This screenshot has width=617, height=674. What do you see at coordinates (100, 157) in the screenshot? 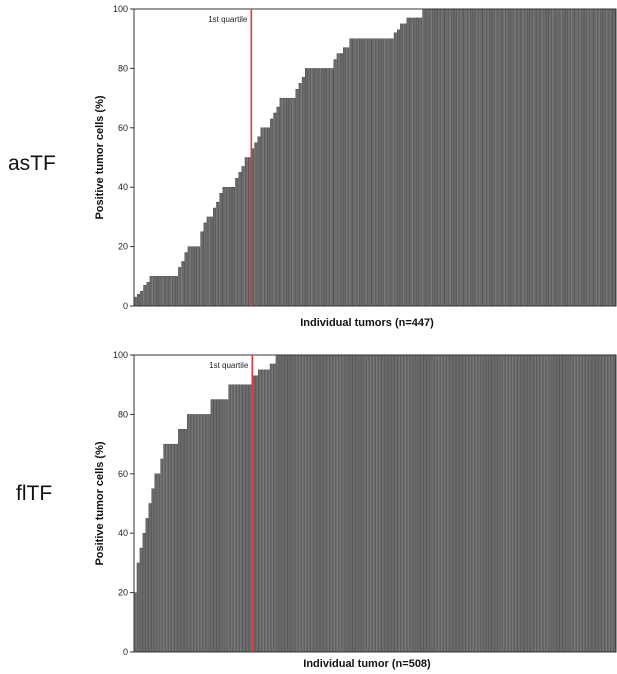
I see `y-axis-title: Positive tumor cells (%)` at bounding box center [100, 157].